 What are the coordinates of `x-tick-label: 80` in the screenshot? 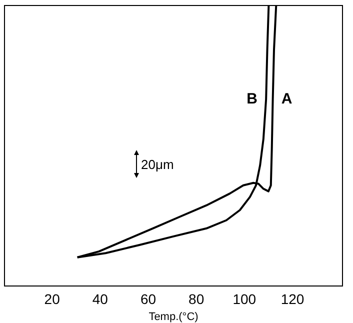 It's located at (196, 298).